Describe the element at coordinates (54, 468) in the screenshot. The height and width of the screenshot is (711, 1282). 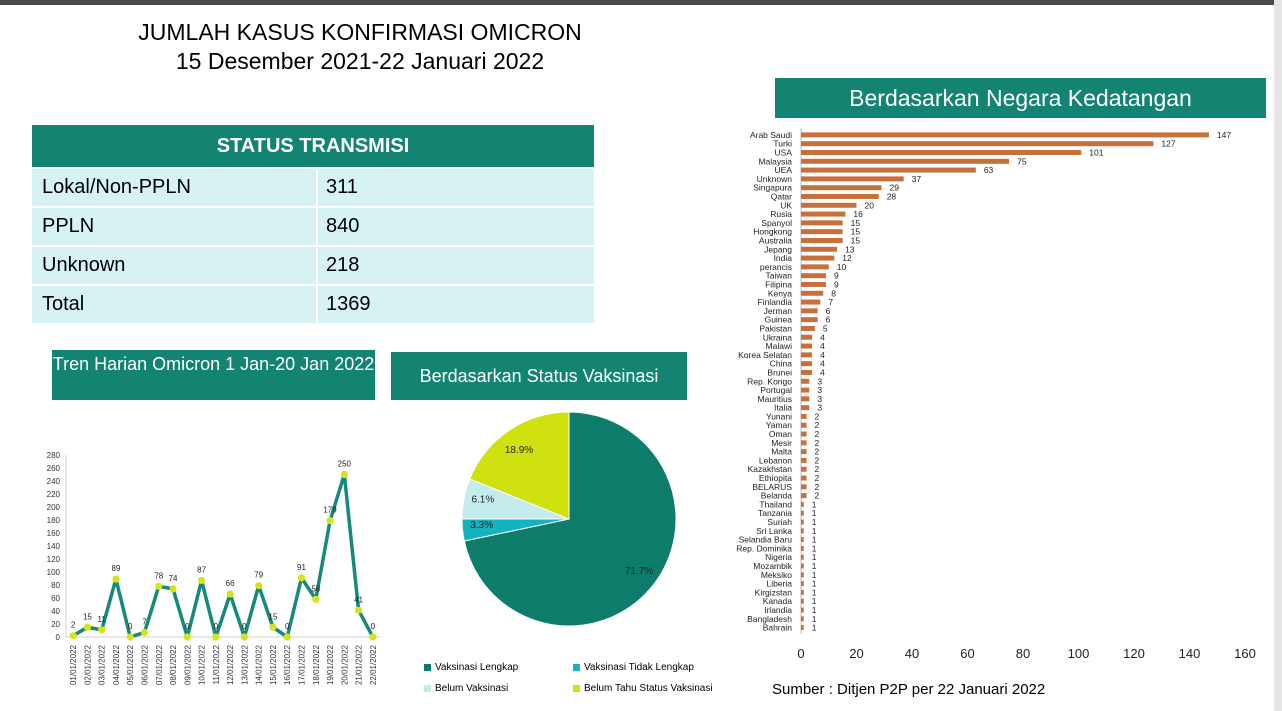
I see `y-tick-label: 260` at that location.